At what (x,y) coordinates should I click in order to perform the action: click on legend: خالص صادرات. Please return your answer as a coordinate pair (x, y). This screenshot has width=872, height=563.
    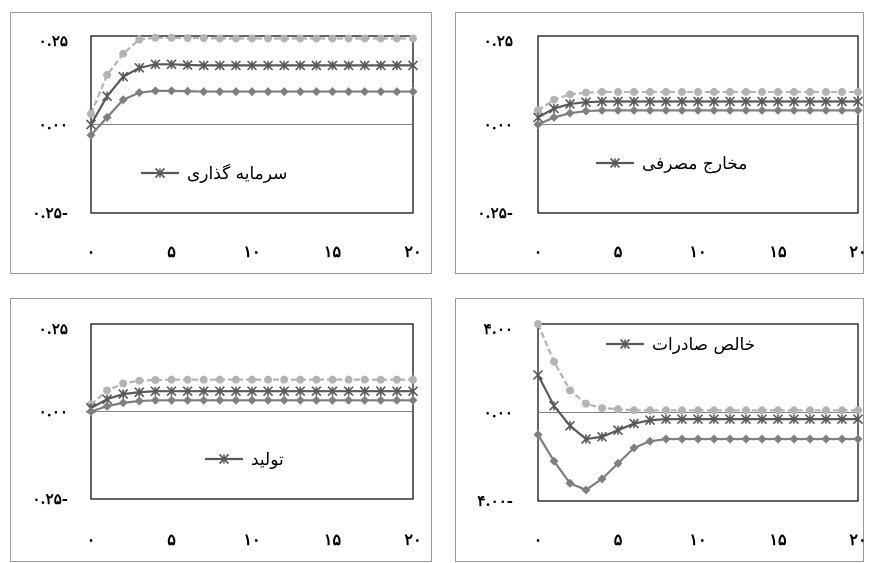
    Looking at the image, I should click on (680, 345).